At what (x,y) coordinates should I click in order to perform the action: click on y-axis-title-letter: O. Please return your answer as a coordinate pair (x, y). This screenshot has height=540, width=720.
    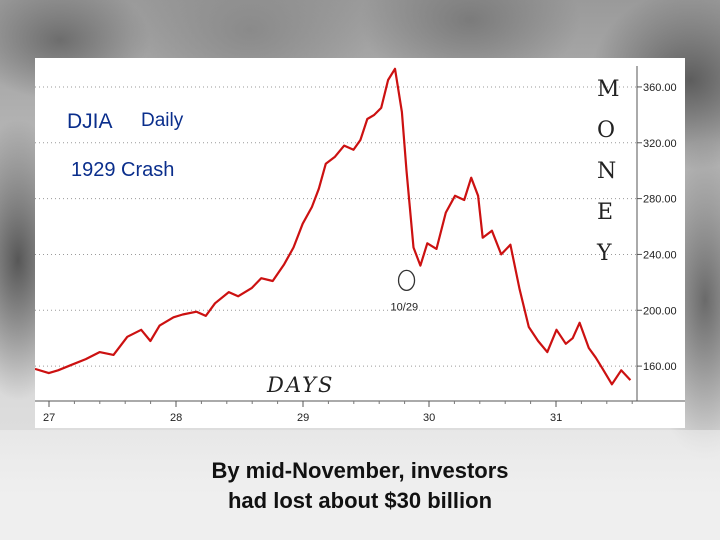
    Looking at the image, I should click on (606, 130).